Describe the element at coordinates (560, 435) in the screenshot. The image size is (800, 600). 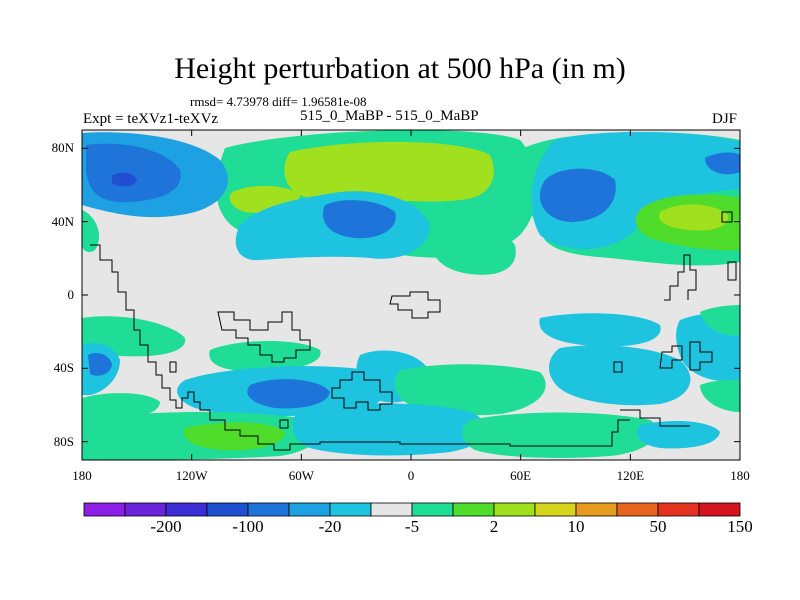
I see `contour-pos-south-right` at that location.